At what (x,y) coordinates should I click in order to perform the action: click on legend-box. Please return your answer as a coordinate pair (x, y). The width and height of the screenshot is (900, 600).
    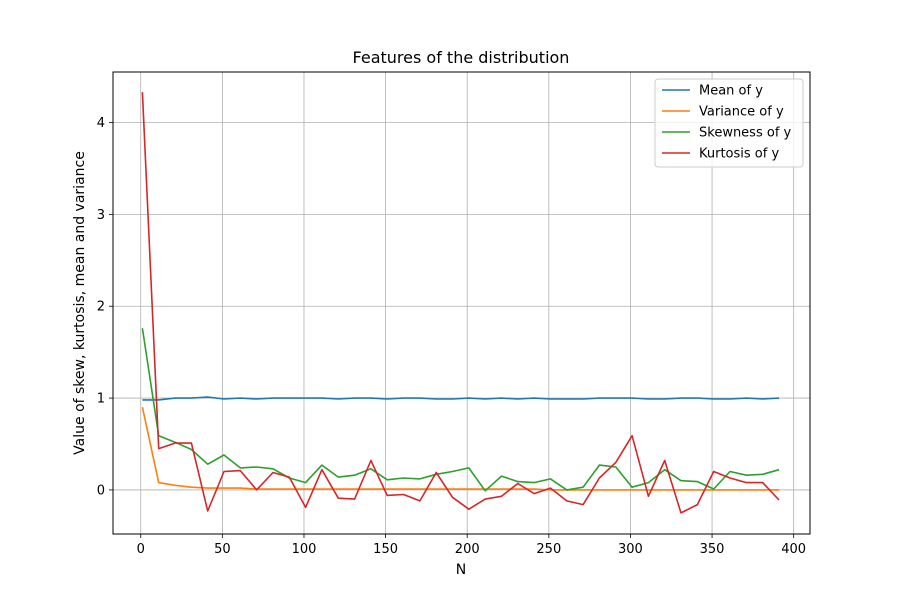
    Looking at the image, I should click on (729, 123).